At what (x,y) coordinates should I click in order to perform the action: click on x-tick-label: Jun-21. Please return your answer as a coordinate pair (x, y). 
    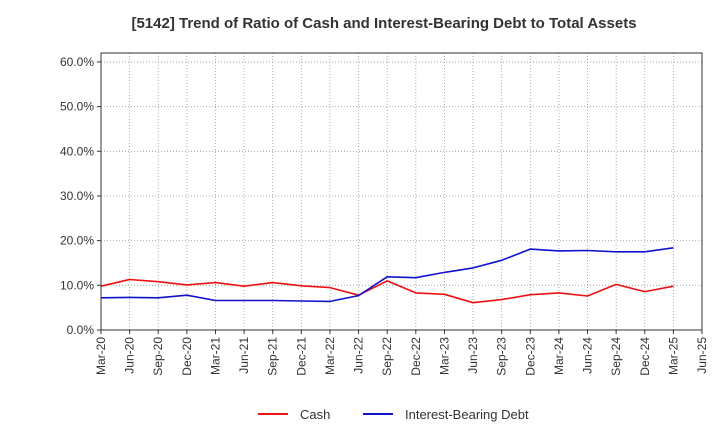
    Looking at the image, I should click on (244, 355).